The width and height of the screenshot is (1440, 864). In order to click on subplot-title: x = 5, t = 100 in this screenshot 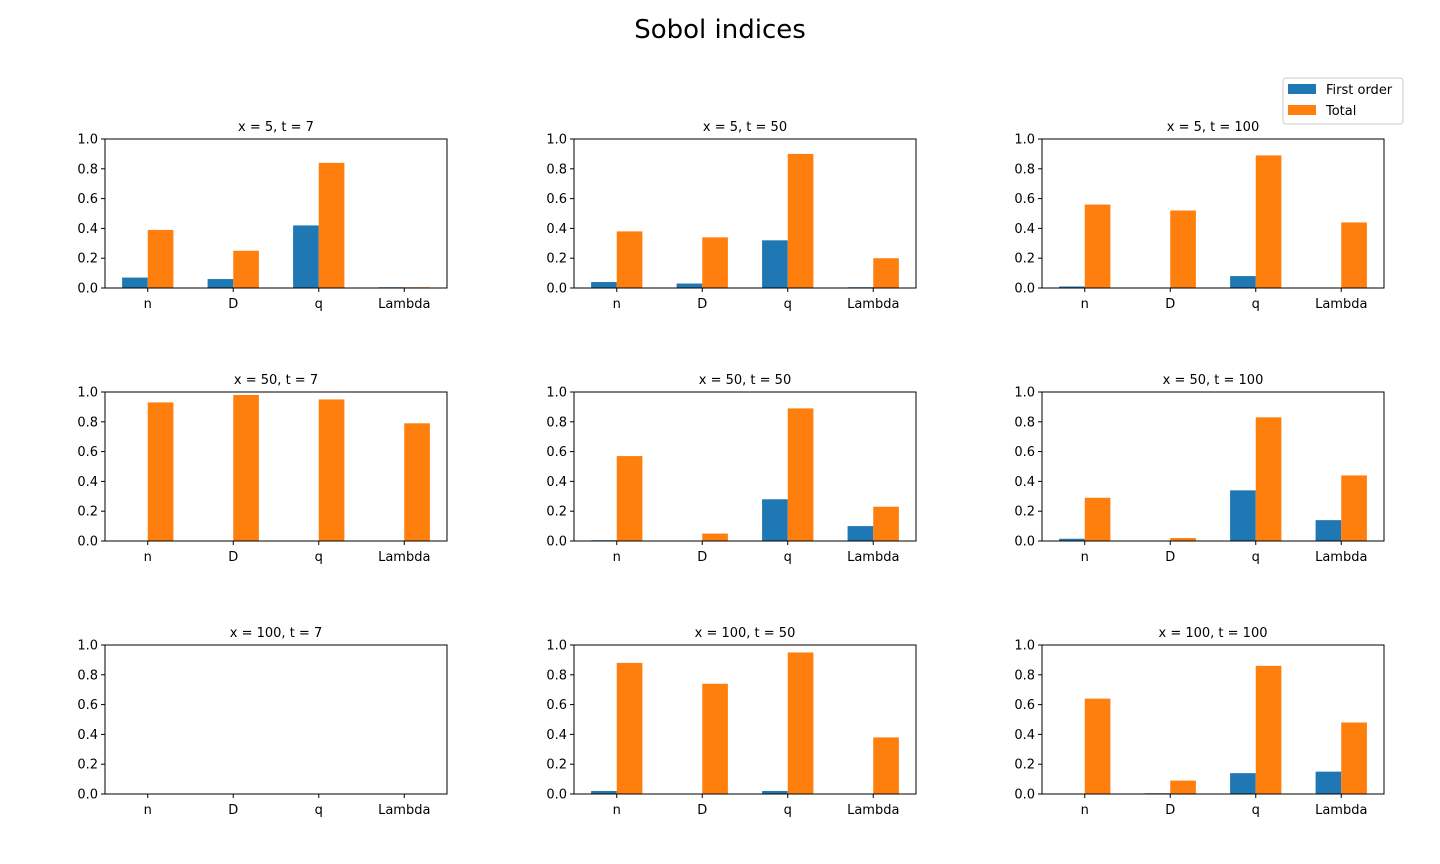, I will do `click(1213, 127)`.